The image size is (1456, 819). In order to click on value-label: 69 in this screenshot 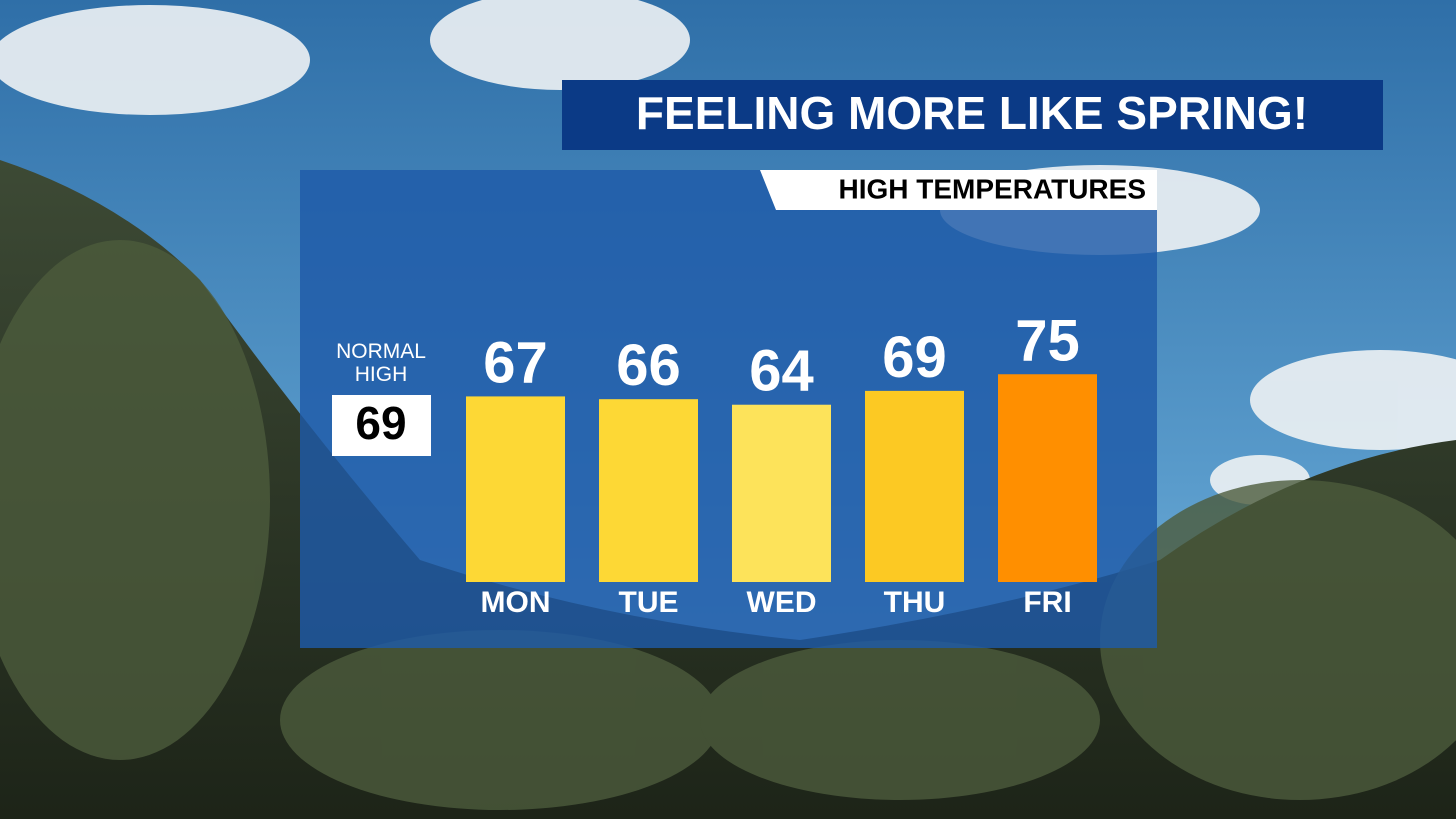, I will do `click(914, 357)`.